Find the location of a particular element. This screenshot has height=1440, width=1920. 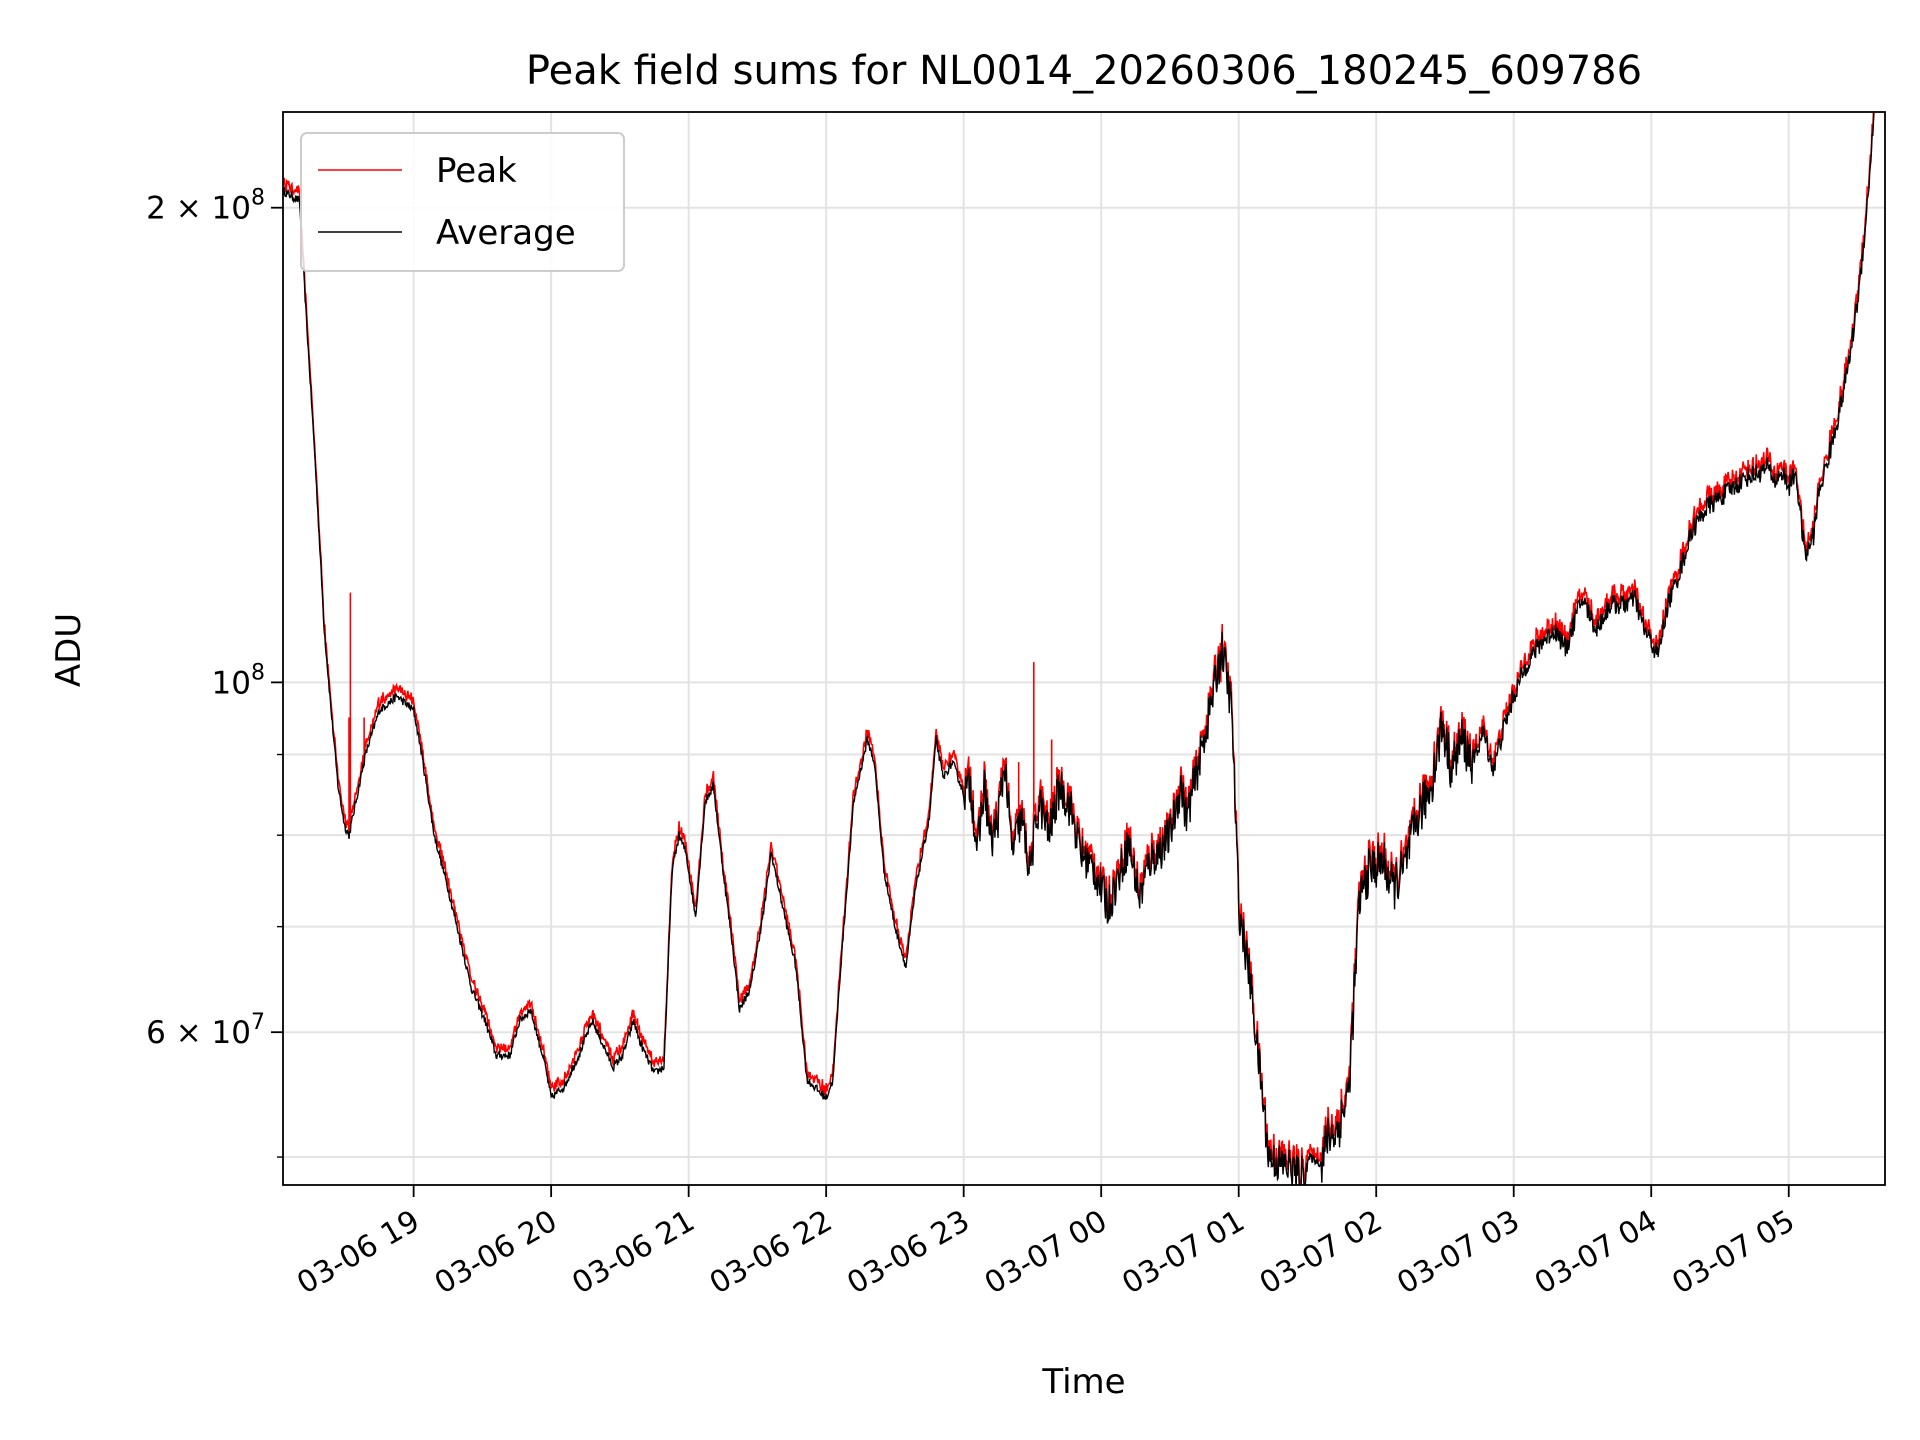

y-axis-label: ADU is located at coordinates (69, 650).